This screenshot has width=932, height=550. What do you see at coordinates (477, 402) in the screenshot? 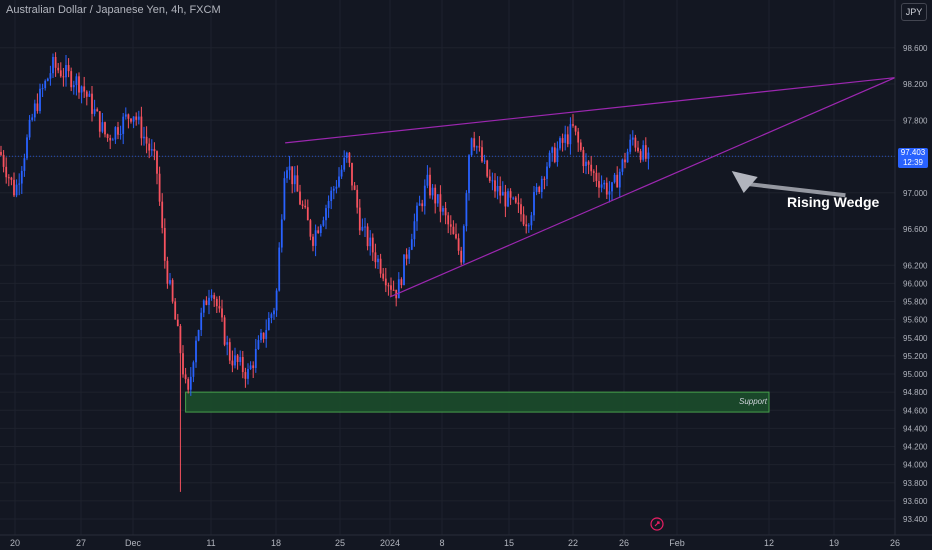
I see `support-zone-rect` at bounding box center [477, 402].